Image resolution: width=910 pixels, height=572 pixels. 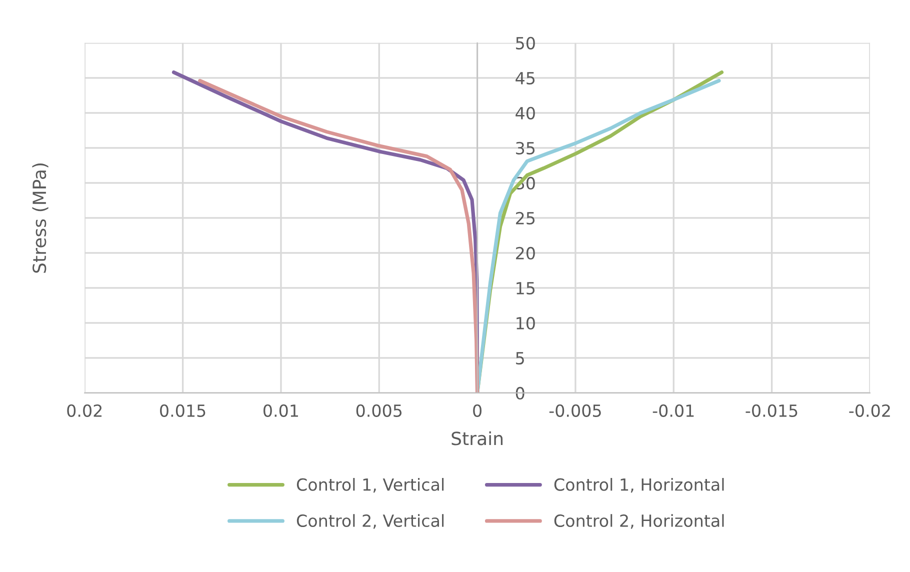 What do you see at coordinates (525, 288) in the screenshot?
I see `y-tick-label: 15` at bounding box center [525, 288].